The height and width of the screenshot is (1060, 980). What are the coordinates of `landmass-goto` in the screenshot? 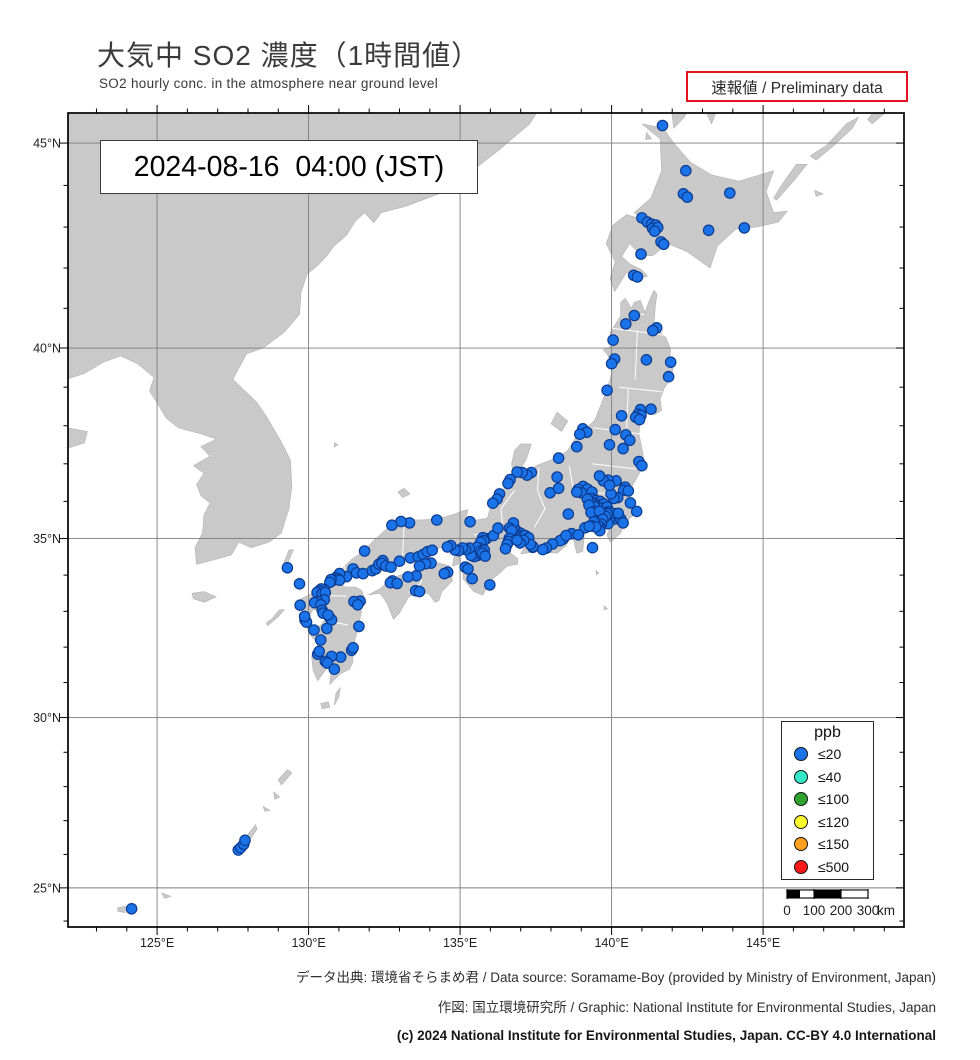 It's located at (275, 618).